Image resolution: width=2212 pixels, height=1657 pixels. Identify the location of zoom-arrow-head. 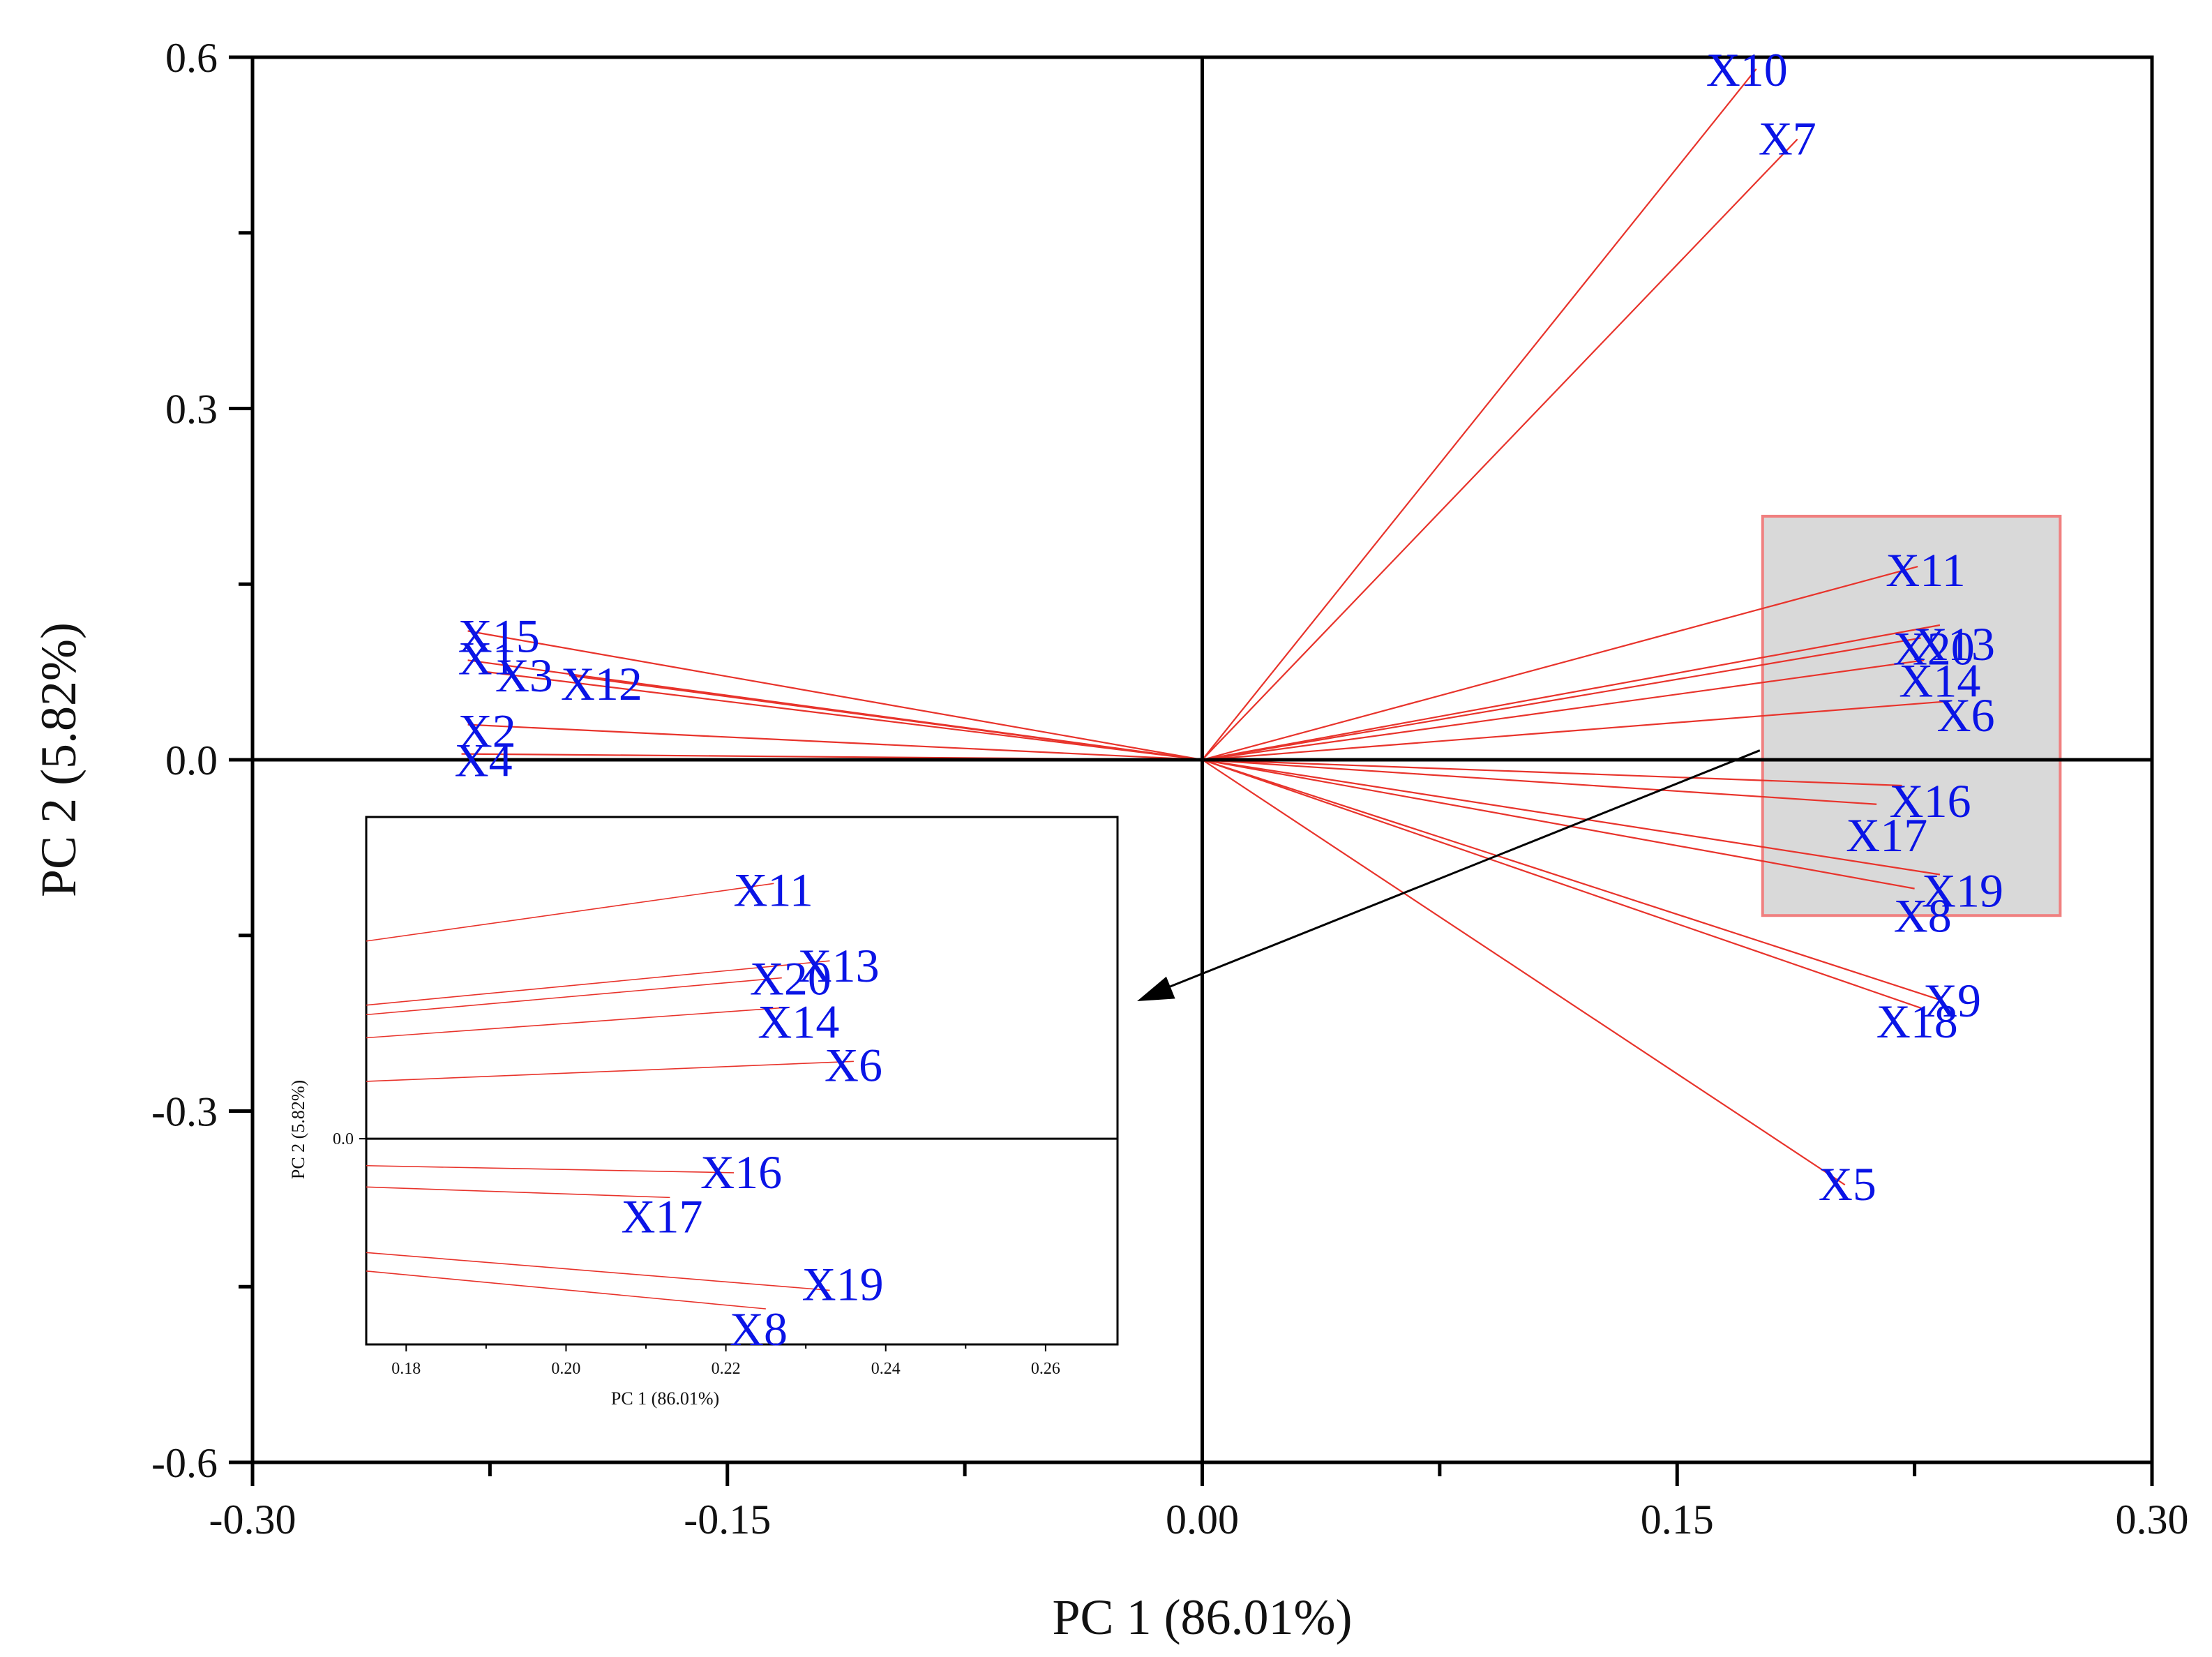
(1156, 988).